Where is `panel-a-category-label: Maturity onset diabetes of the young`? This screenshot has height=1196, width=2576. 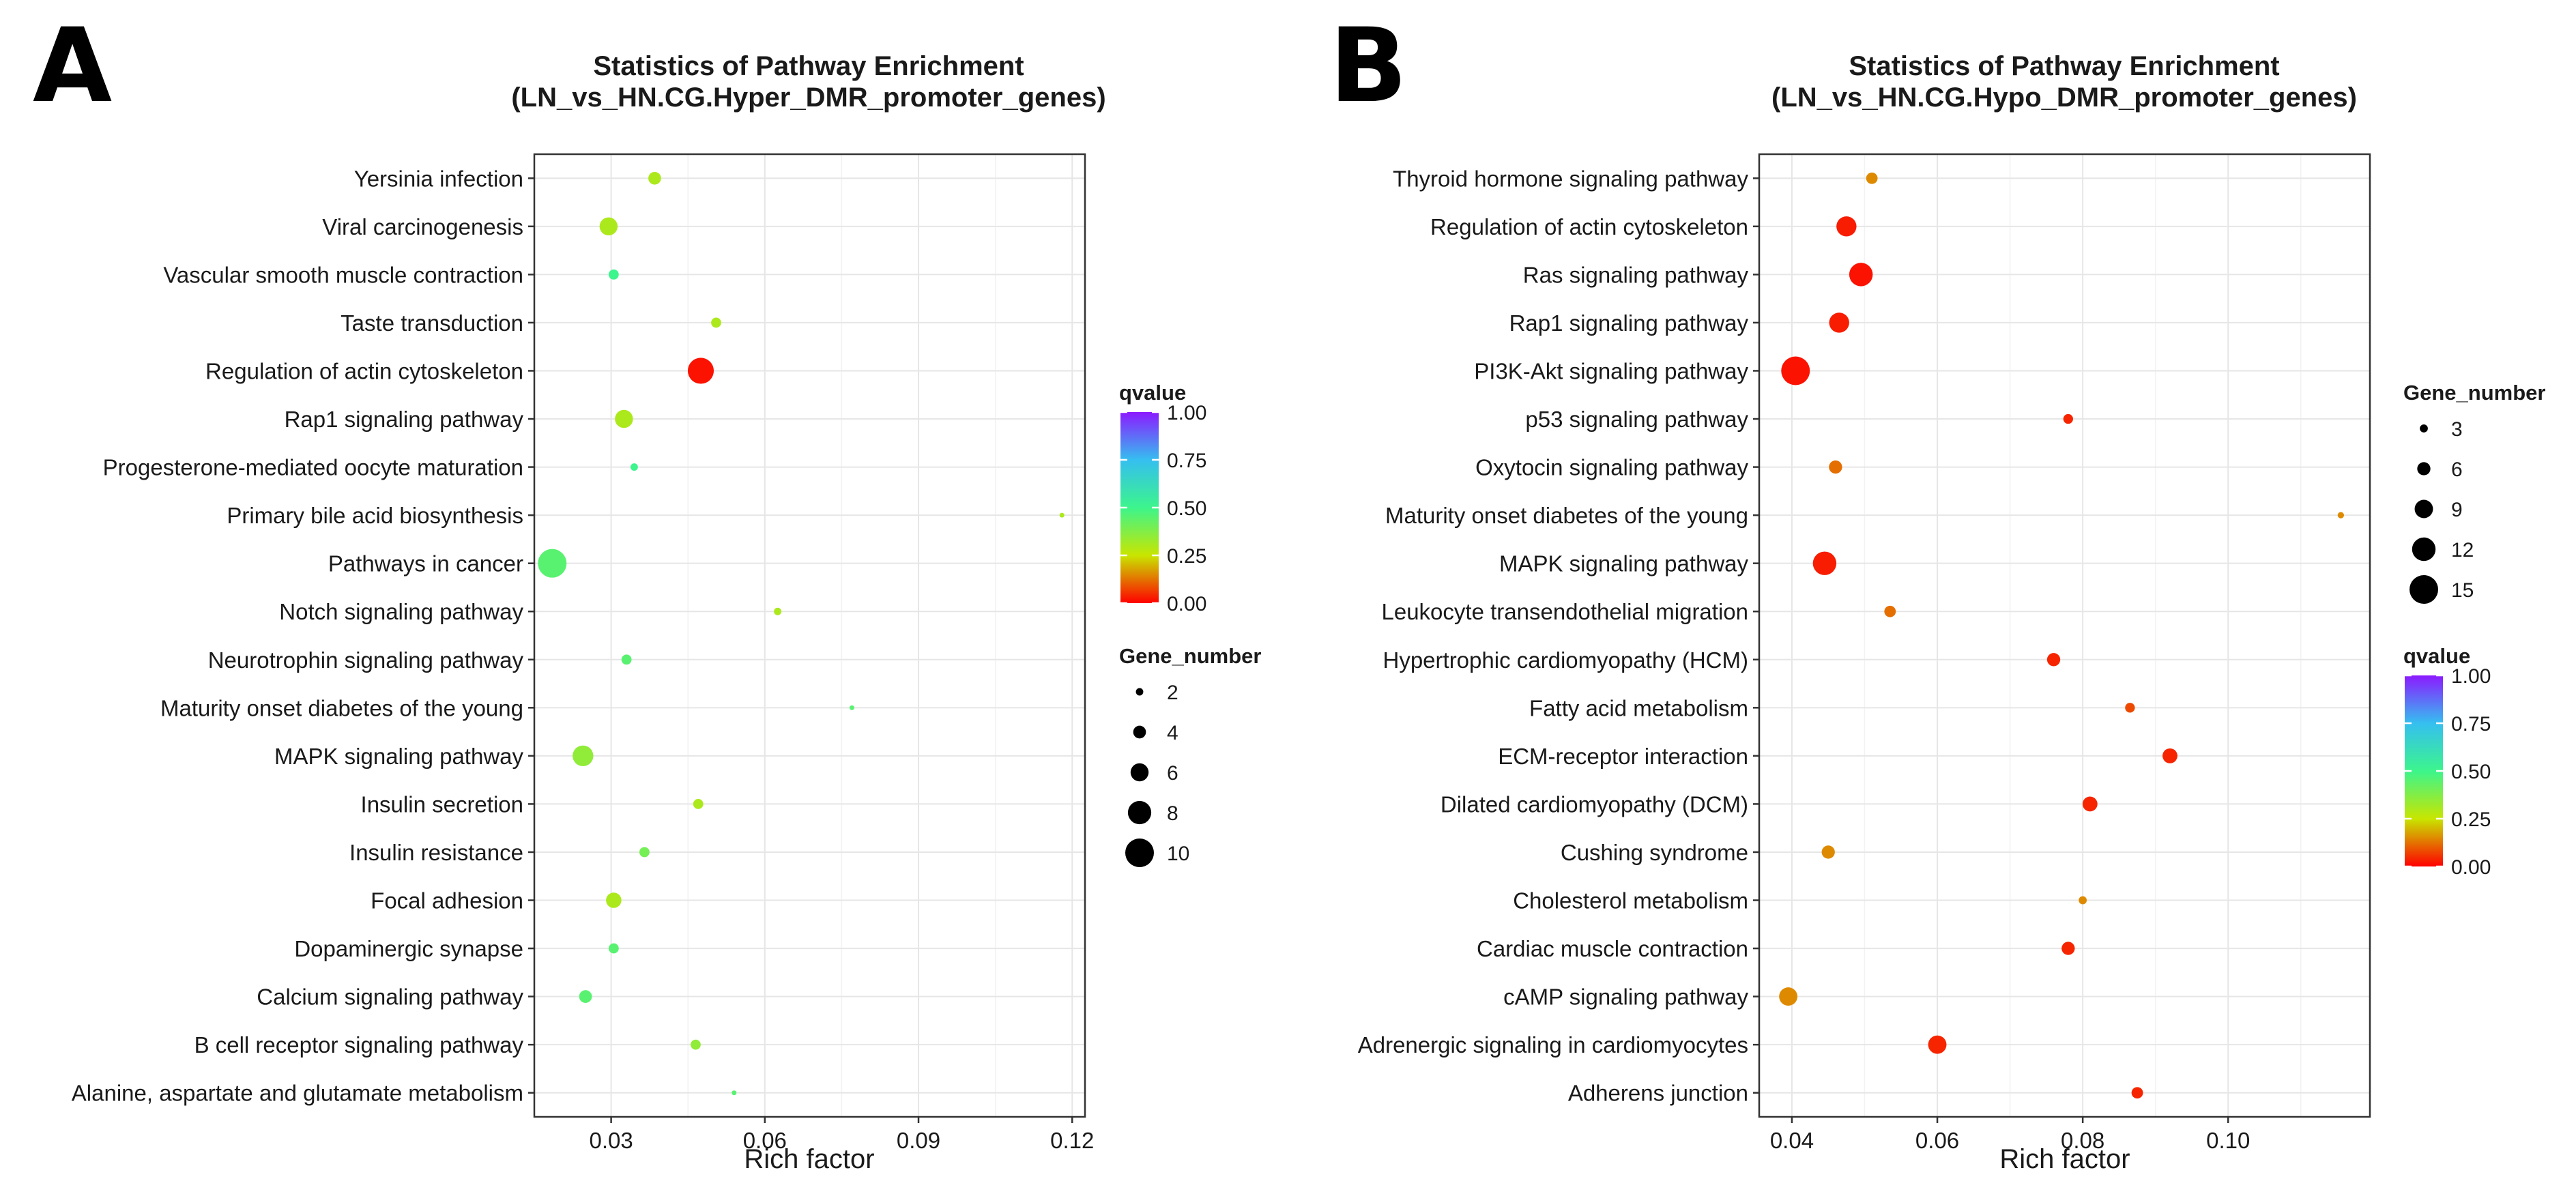 panel-a-category-label: Maturity onset diabetes of the young is located at coordinates (341, 707).